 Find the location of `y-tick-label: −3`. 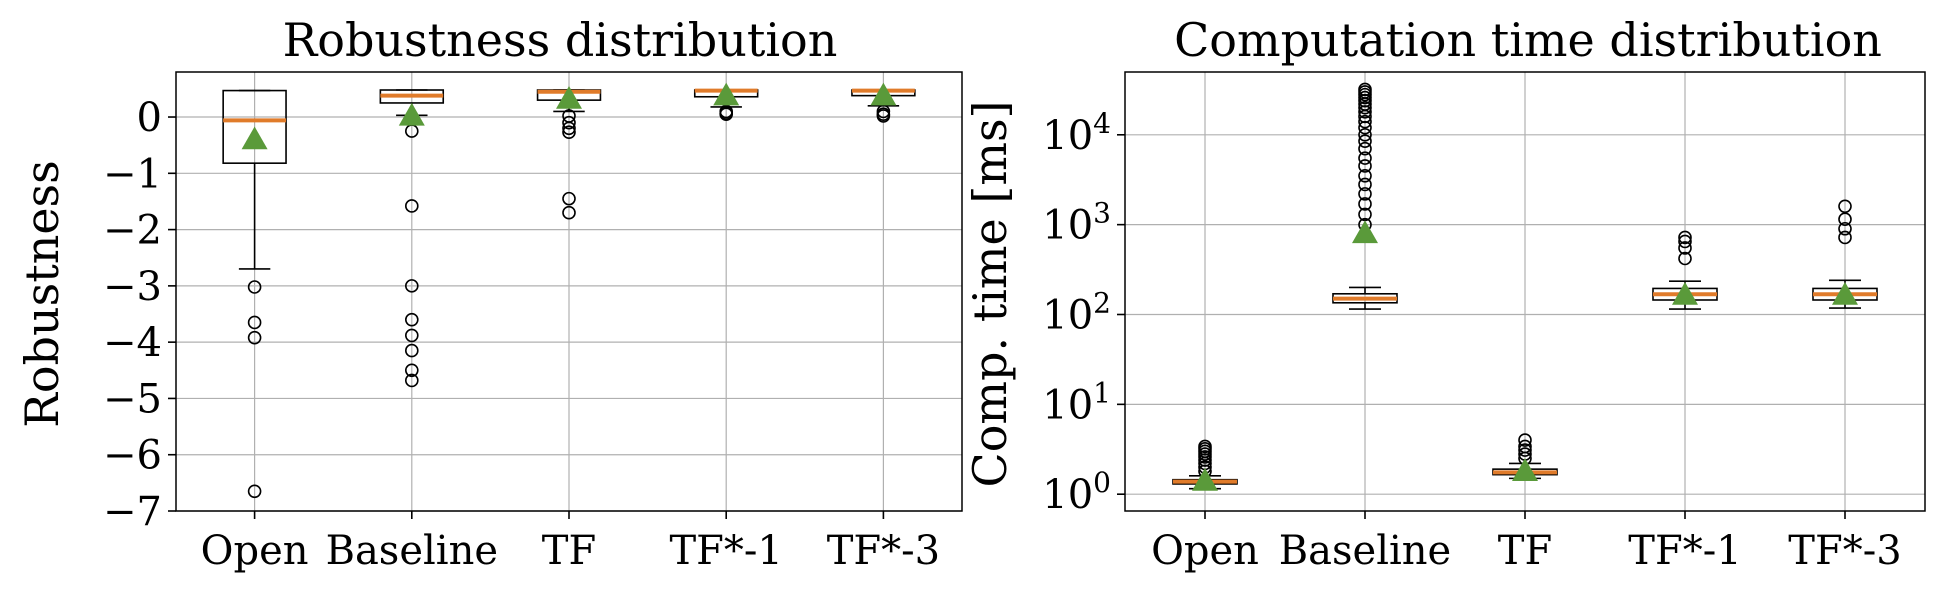

y-tick-label: −3 is located at coordinates (132, 287).